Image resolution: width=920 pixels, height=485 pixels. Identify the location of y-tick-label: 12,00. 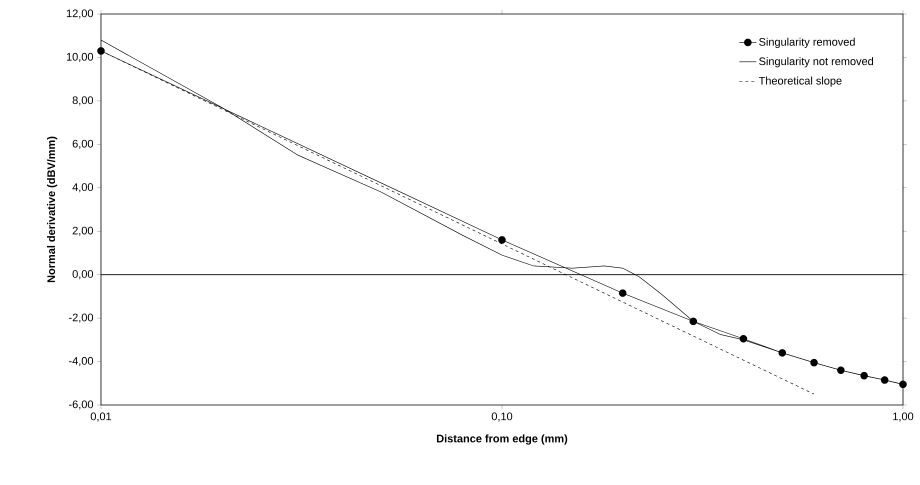
(80, 14).